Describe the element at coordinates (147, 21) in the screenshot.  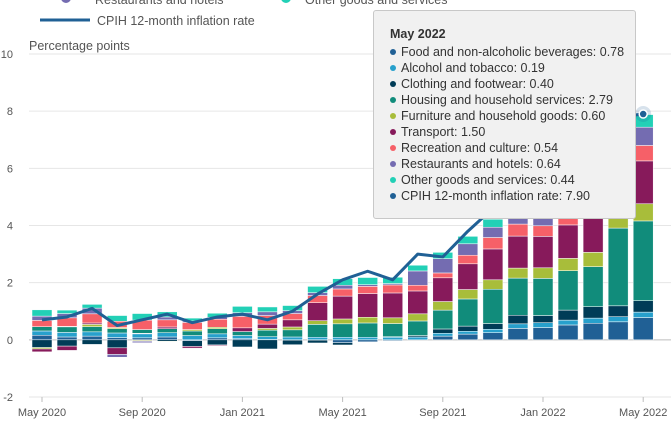
I see `legend-item: CPIH 12-month inflation rate` at that location.